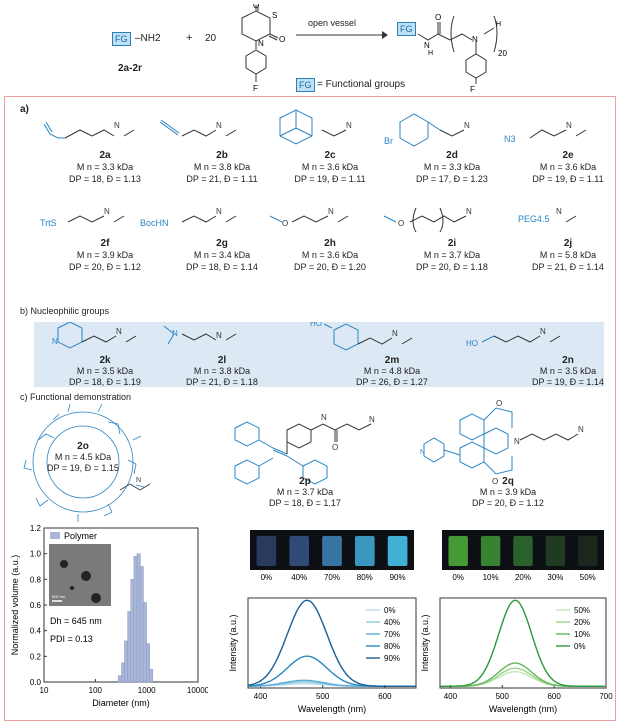  What do you see at coordinates (385, 696) in the screenshot?
I see `tpe-xtick-label: 600` at bounding box center [385, 696].